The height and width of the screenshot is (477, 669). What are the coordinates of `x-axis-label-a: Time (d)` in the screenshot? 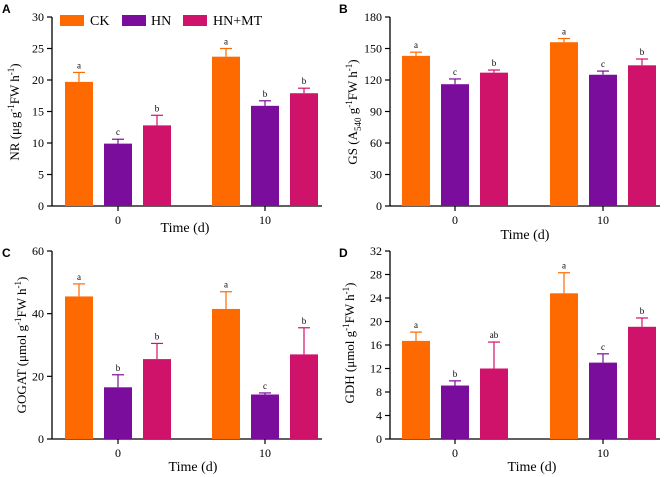 It's located at (185, 228).